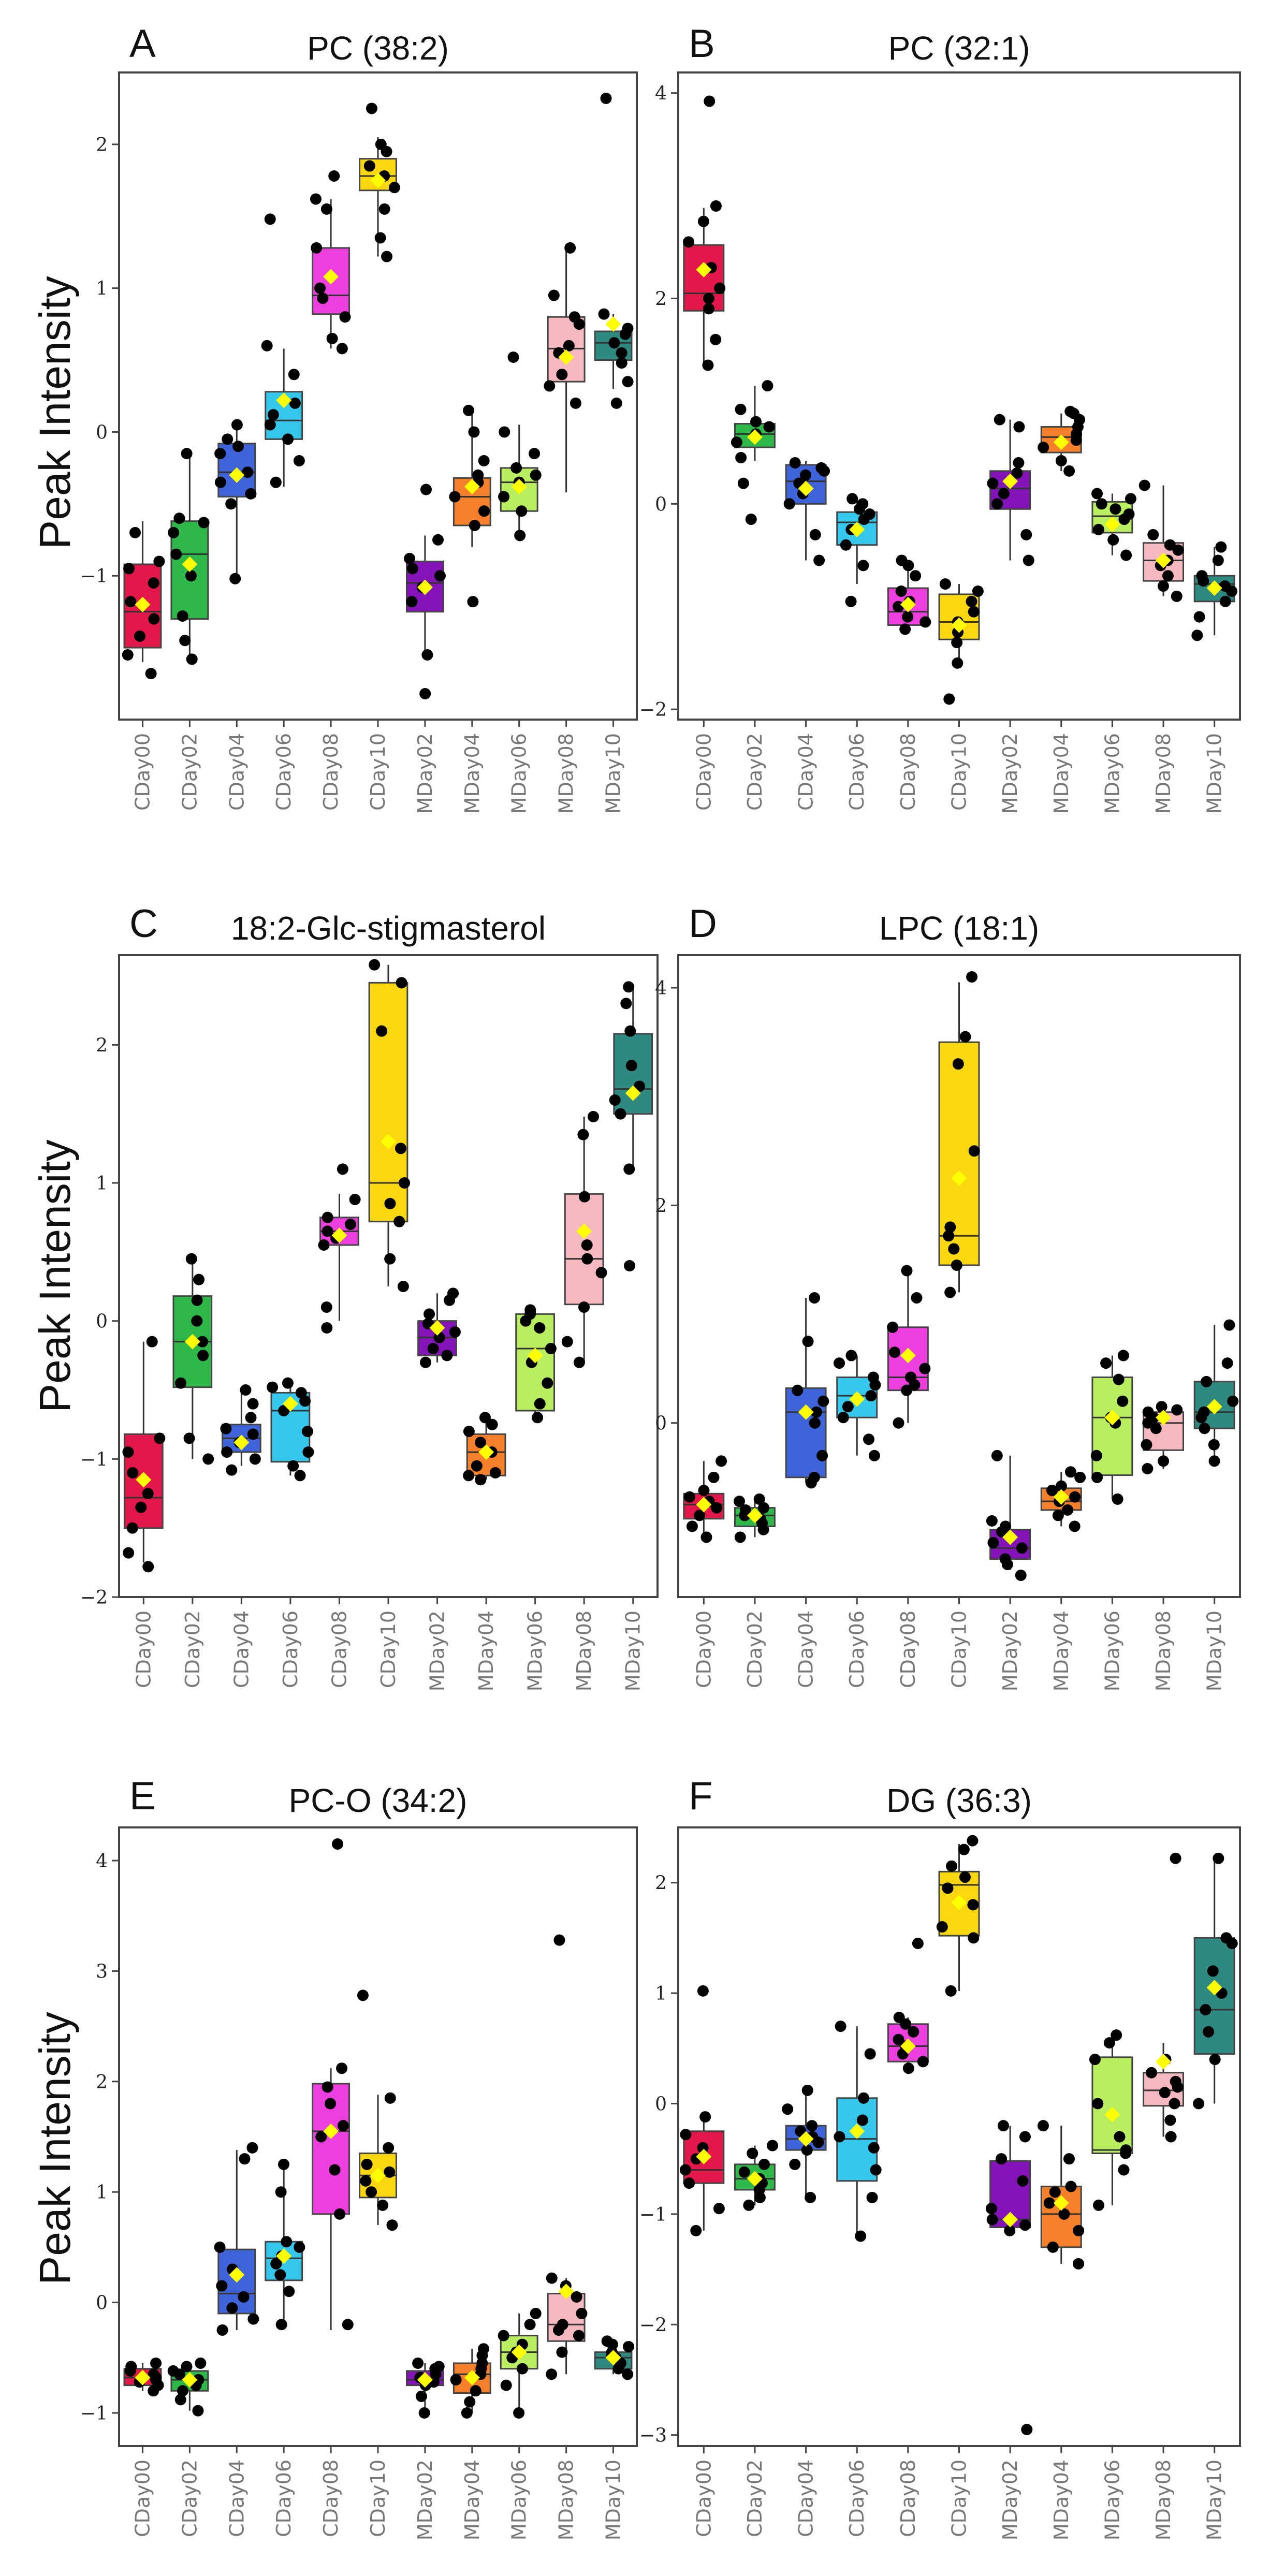 The height and width of the screenshot is (2576, 1270). I want to click on box-mday10, so click(1215, 1981).